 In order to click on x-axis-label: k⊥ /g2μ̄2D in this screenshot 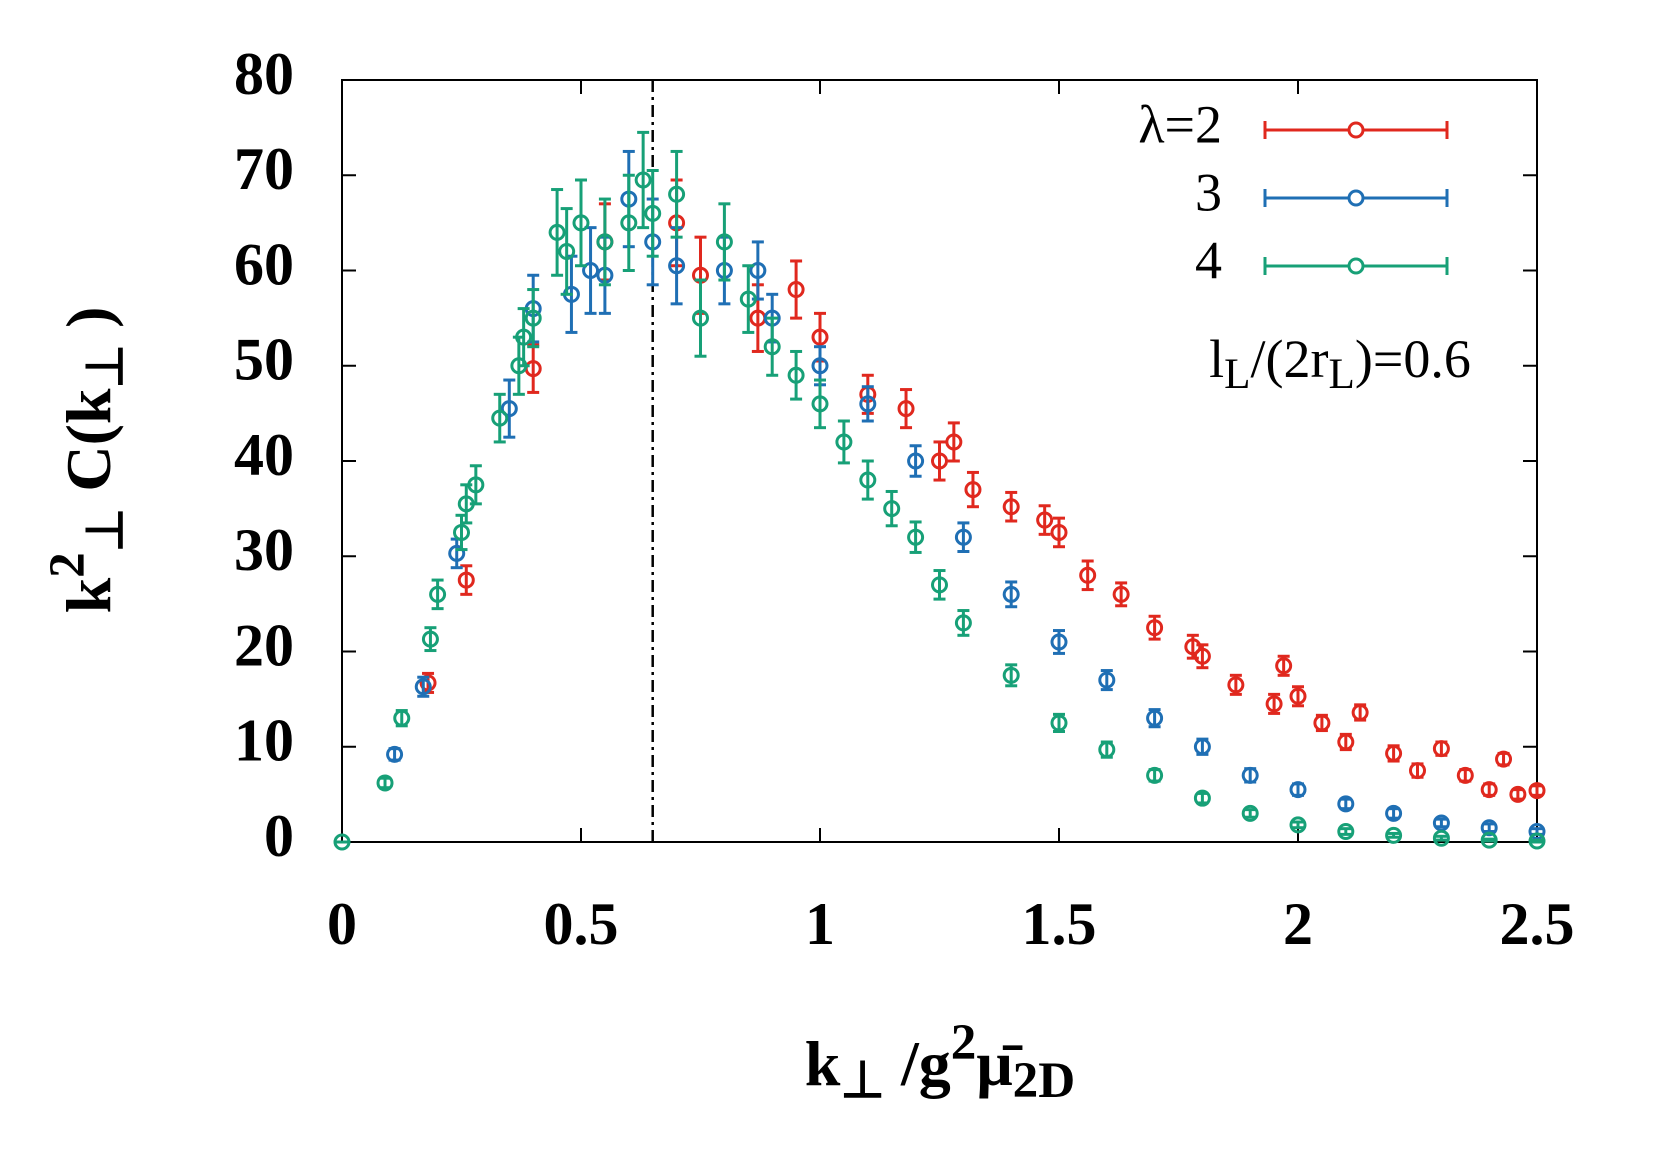, I will do `click(940, 1061)`.